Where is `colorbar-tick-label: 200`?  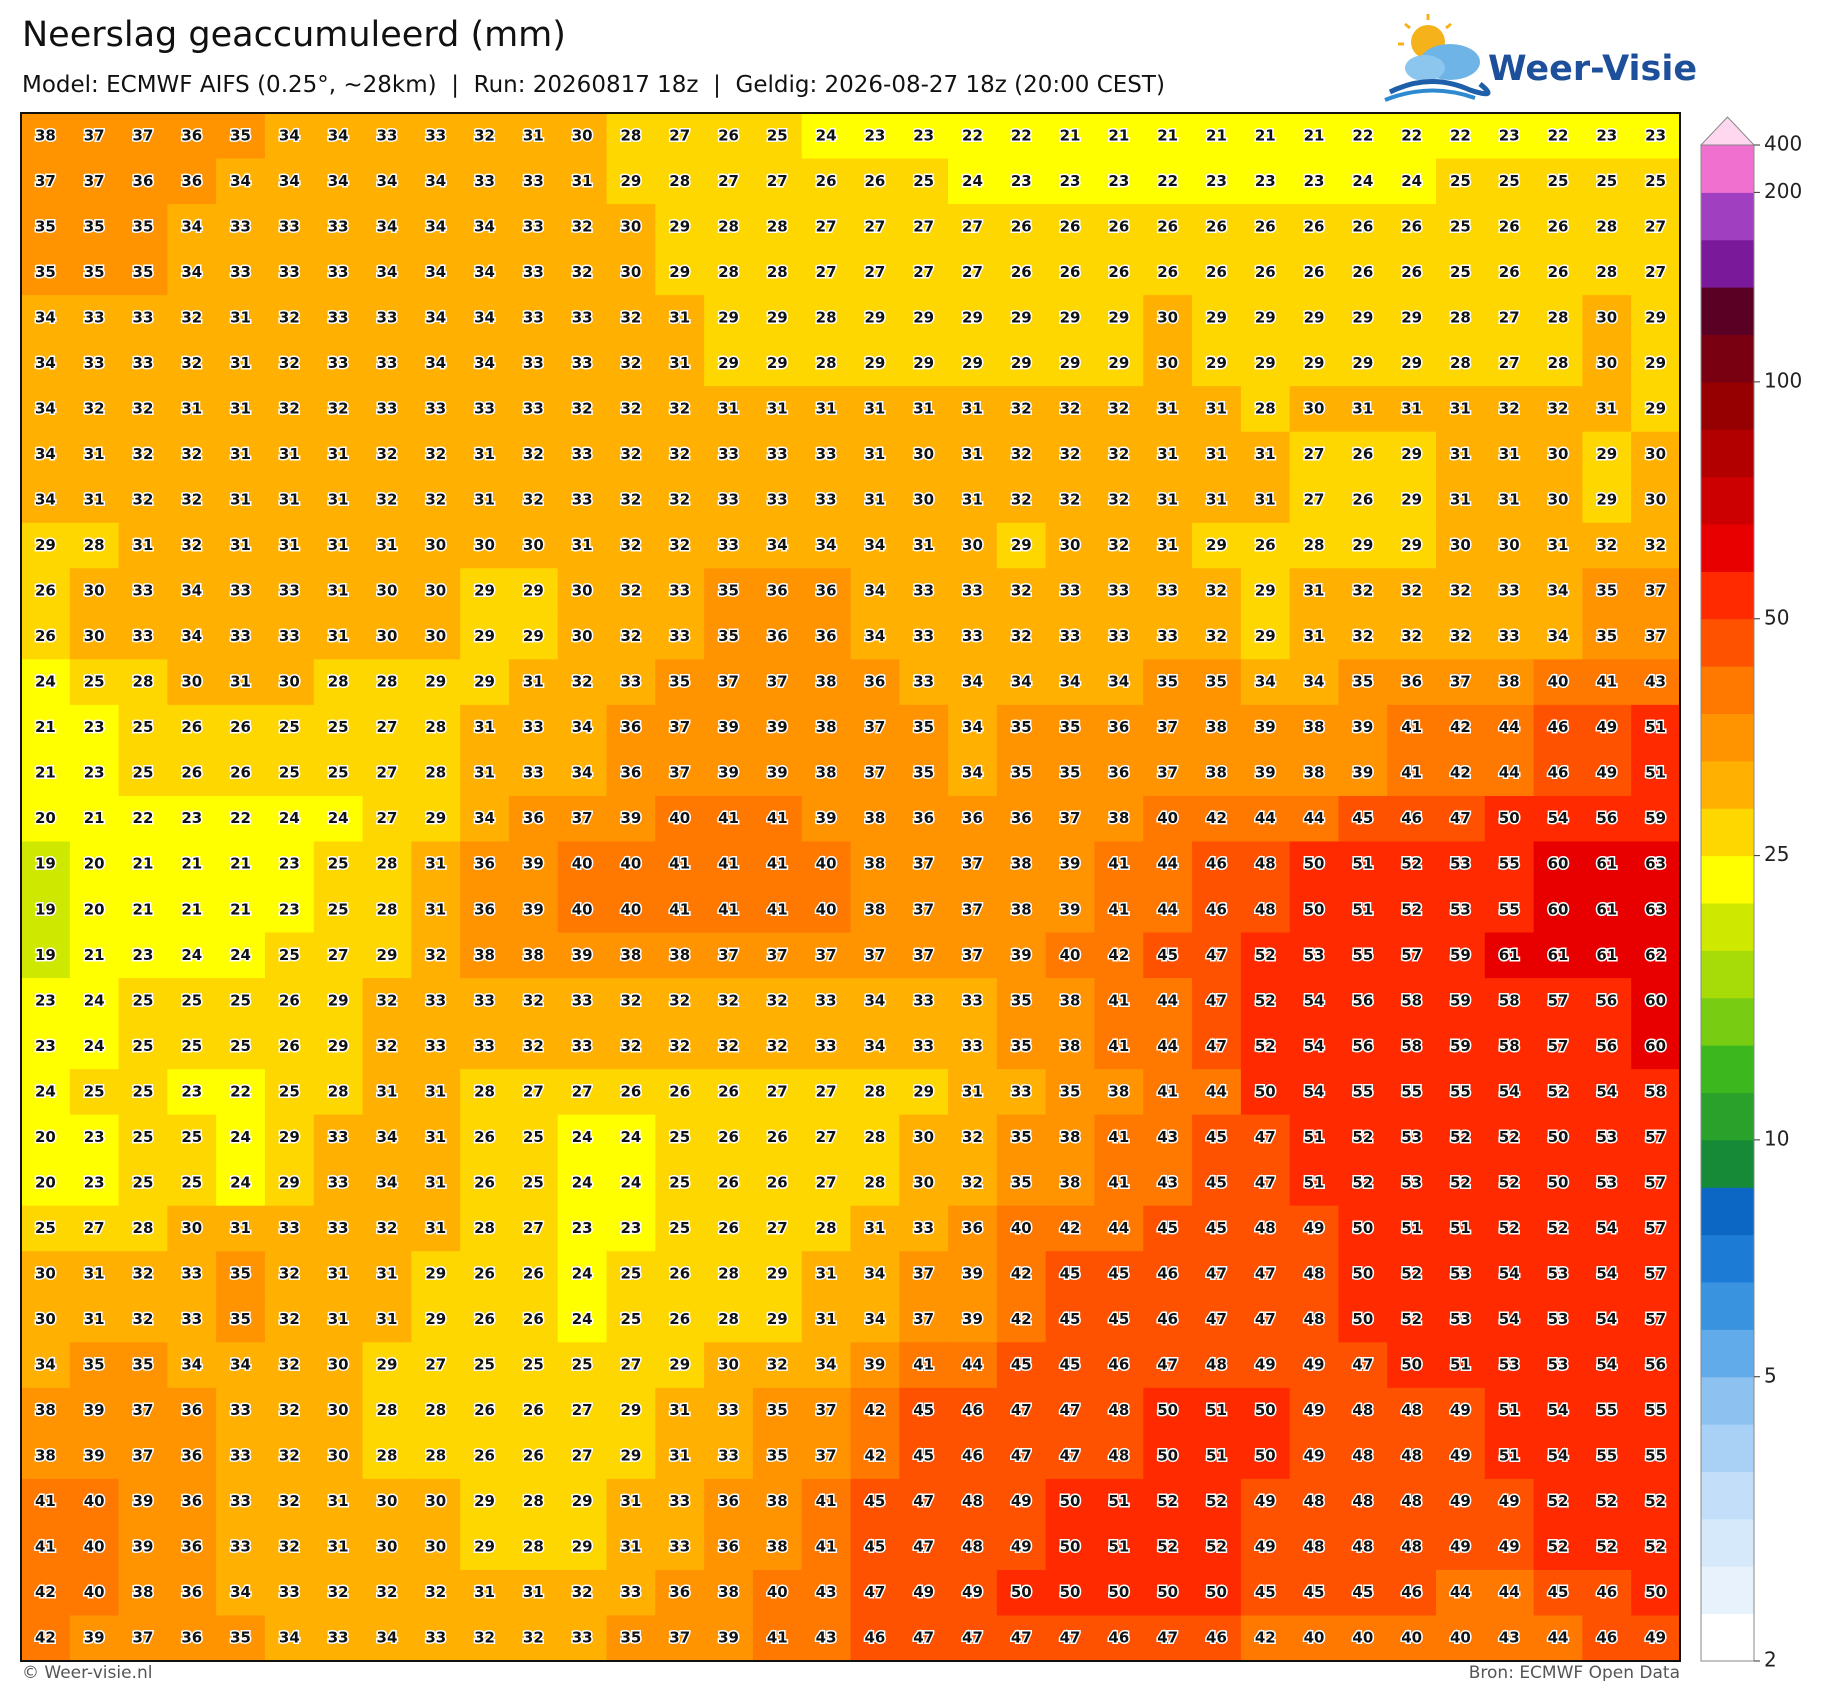
colorbar-tick-label: 200 is located at coordinates (1783, 191).